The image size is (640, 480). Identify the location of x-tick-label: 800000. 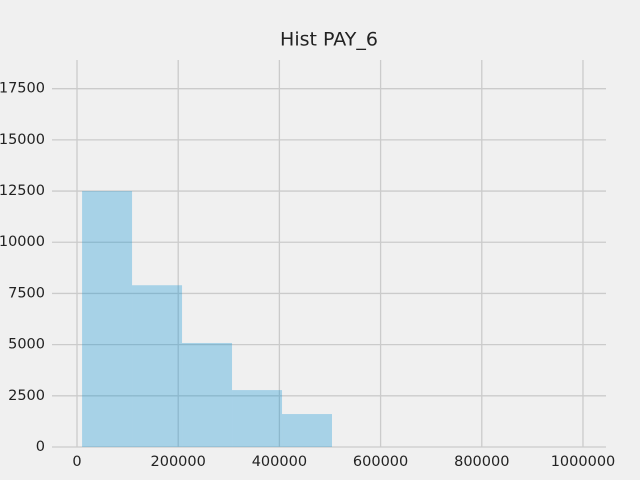
(481, 462).